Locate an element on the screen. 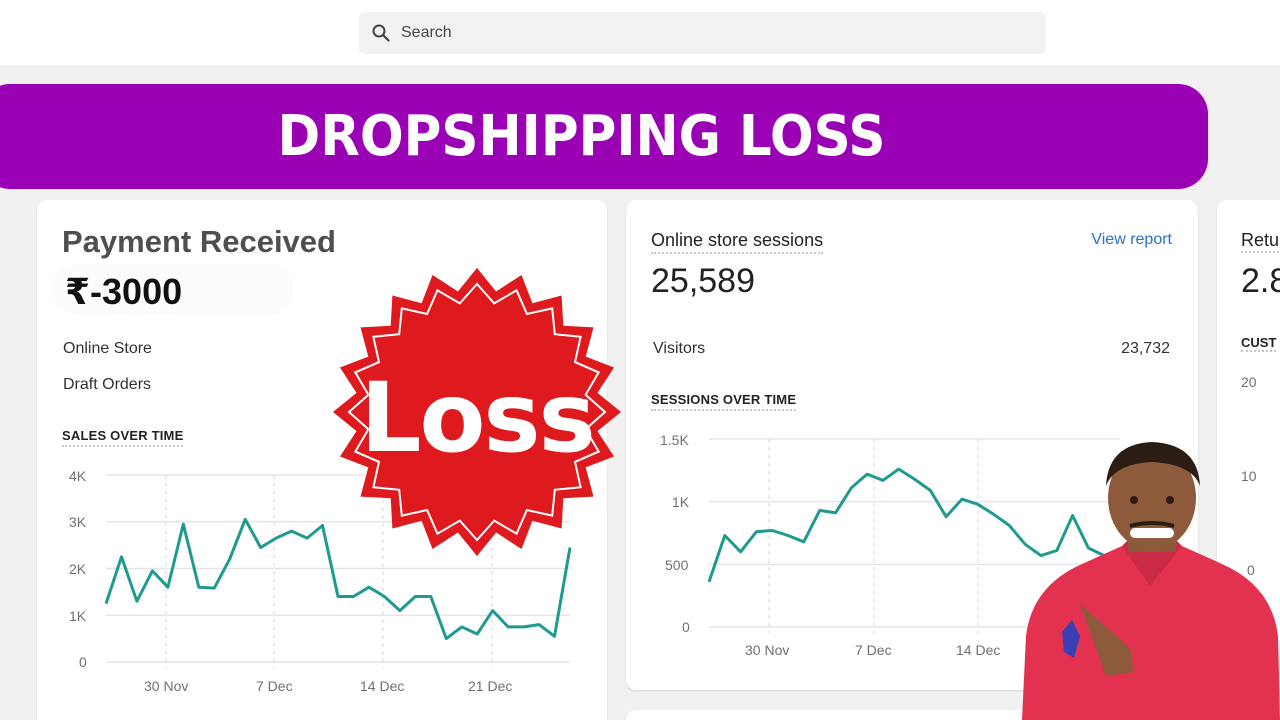 The height and width of the screenshot is (720, 1280). row-online-store: Online Store is located at coordinates (107, 348).